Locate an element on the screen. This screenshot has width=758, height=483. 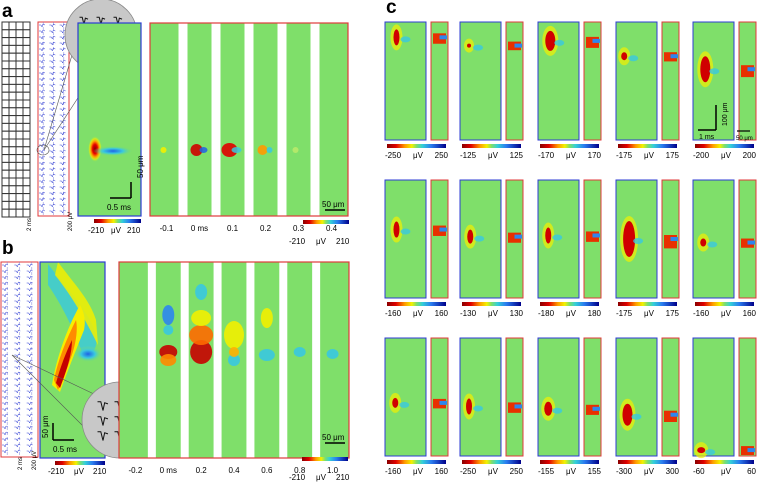
time-scale-label: 0.5 ms is located at coordinates (119, 207).